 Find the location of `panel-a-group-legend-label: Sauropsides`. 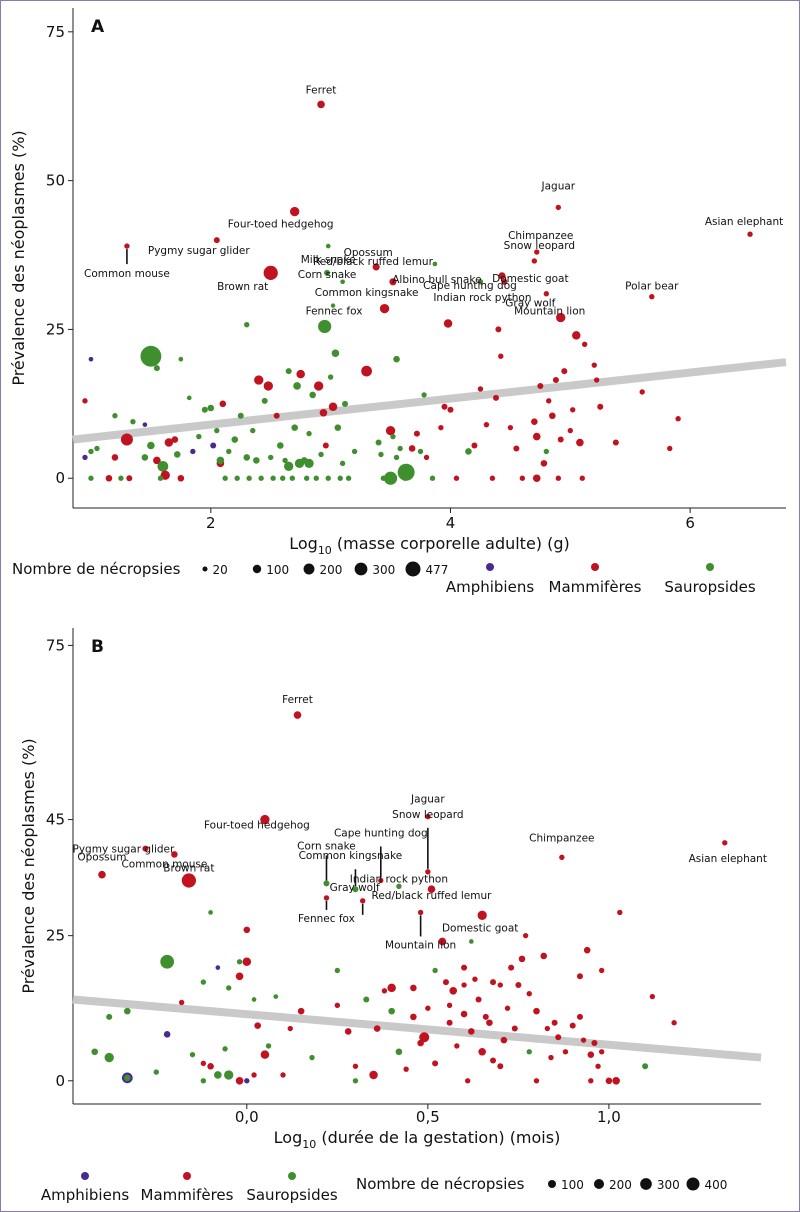

panel-a-group-legend-label: Sauropsides is located at coordinates (709, 587).